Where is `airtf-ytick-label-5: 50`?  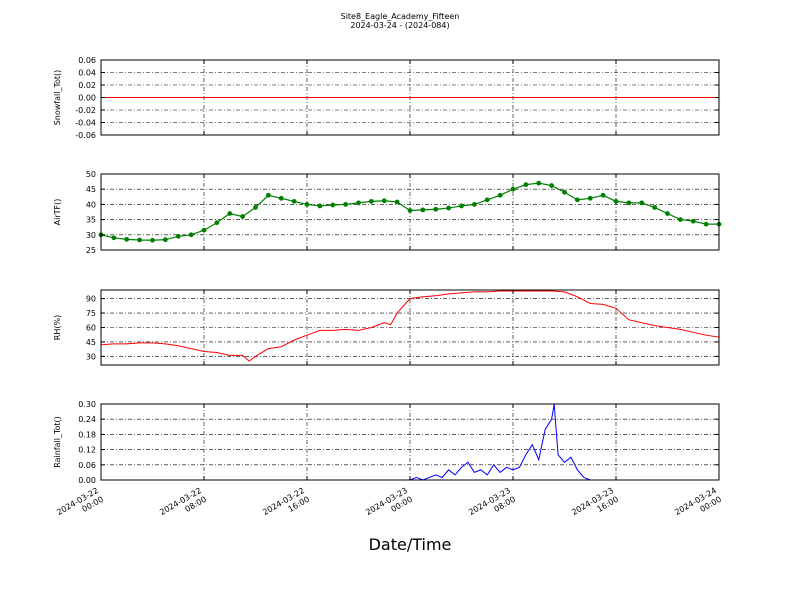 airtf-ytick-label-5: 50 is located at coordinates (91, 174).